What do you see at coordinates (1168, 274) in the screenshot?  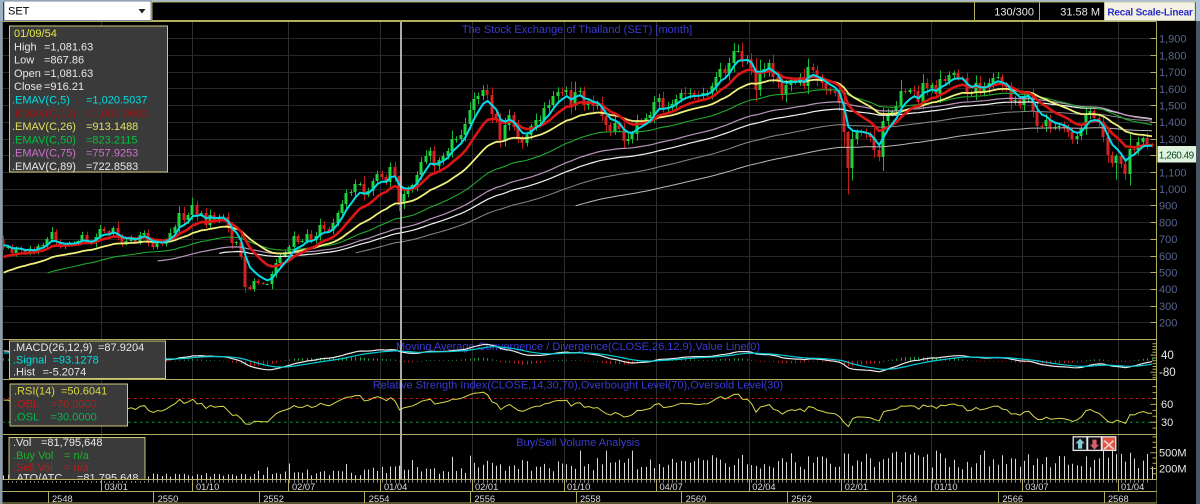 I see `svg-text: 500` at bounding box center [1168, 274].